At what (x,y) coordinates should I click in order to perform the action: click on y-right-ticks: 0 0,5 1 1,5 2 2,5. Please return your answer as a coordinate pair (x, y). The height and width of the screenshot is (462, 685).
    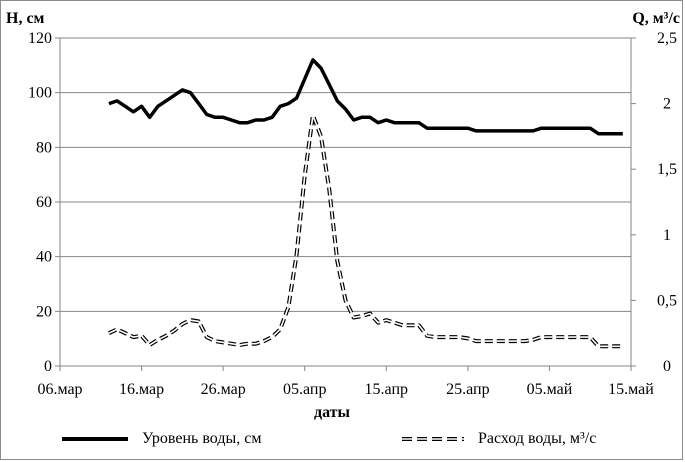
    Looking at the image, I should click on (654, 202).